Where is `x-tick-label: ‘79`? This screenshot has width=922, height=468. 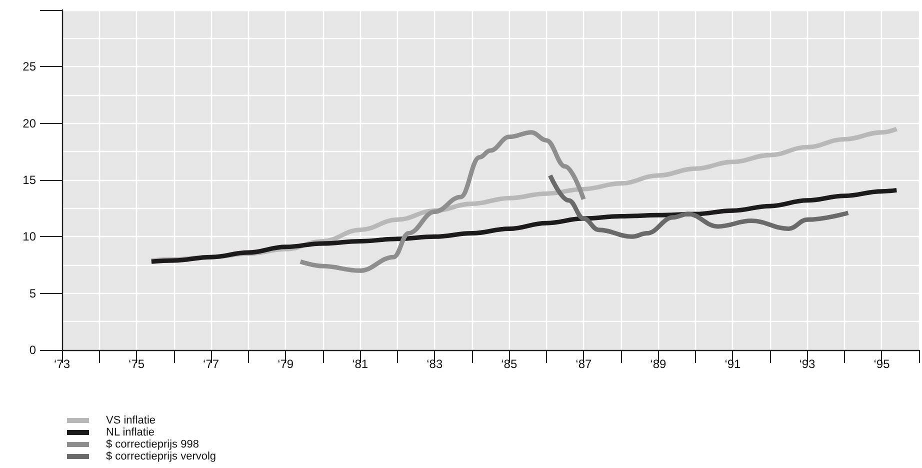
x-tick-label: ‘79 is located at coordinates (286, 364).